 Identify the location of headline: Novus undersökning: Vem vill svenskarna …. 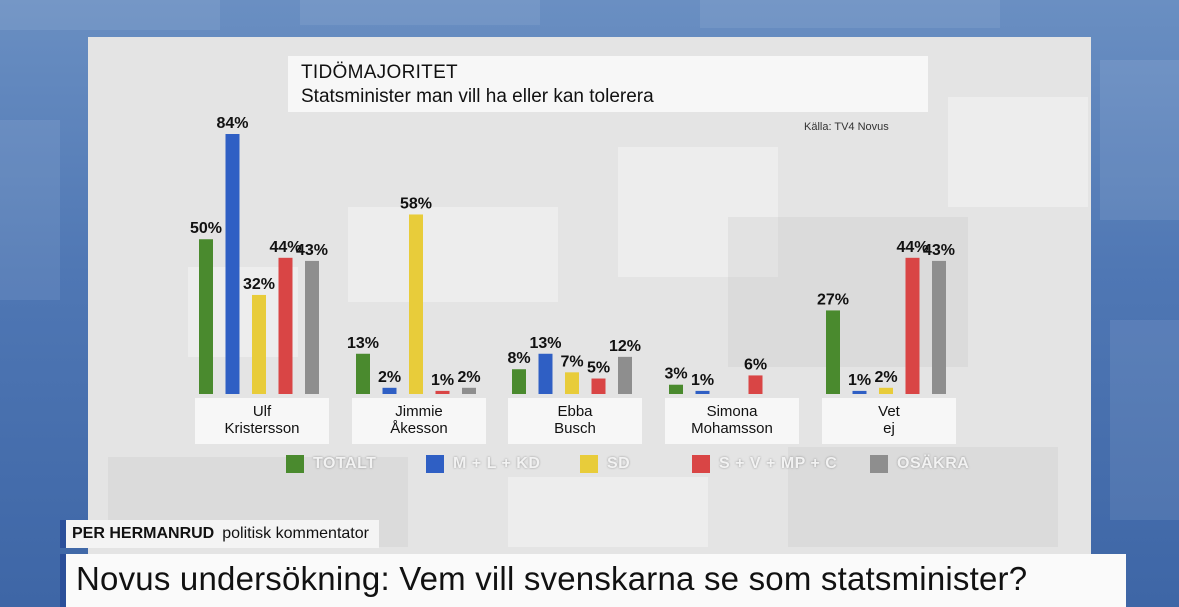
(552, 578).